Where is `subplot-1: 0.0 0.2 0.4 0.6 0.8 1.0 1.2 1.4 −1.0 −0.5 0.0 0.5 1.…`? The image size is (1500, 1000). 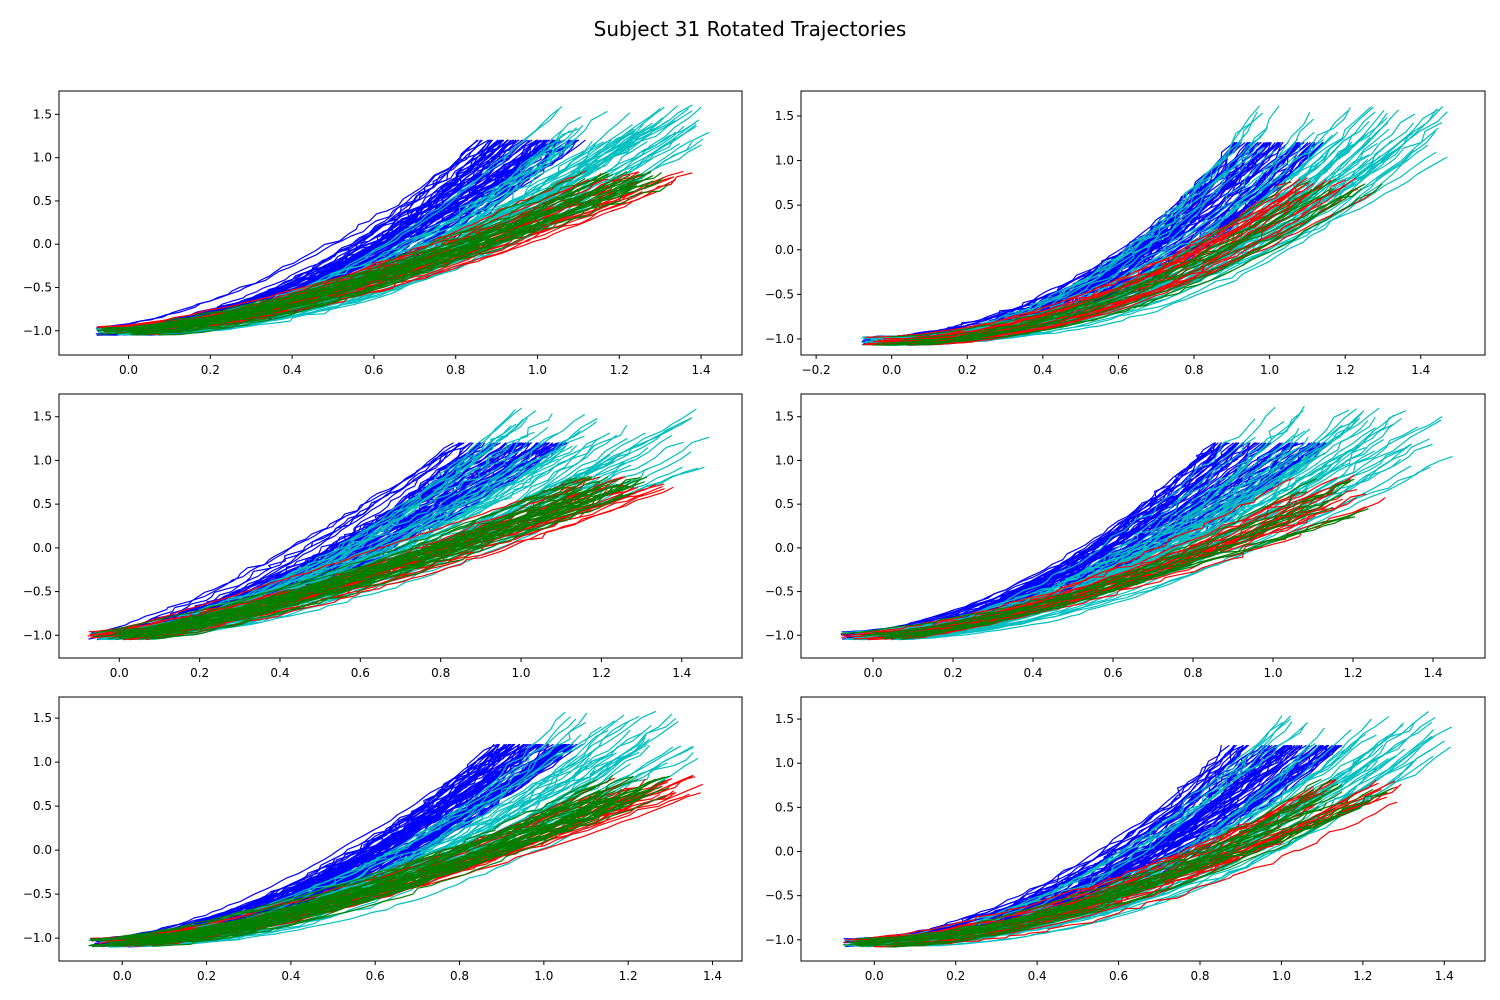
subplot-1: 0.0 0.2 0.4 0.6 0.8 1.0 1.2 1.4 −1.0 −0.5 0.0 0.5 1.… is located at coordinates (383, 233).